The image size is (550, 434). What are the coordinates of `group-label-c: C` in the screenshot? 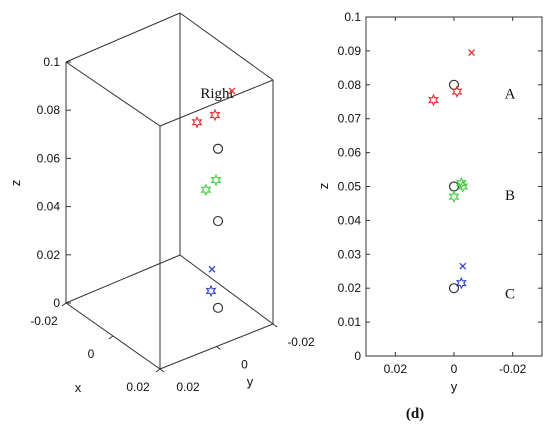 It's located at (510, 294).